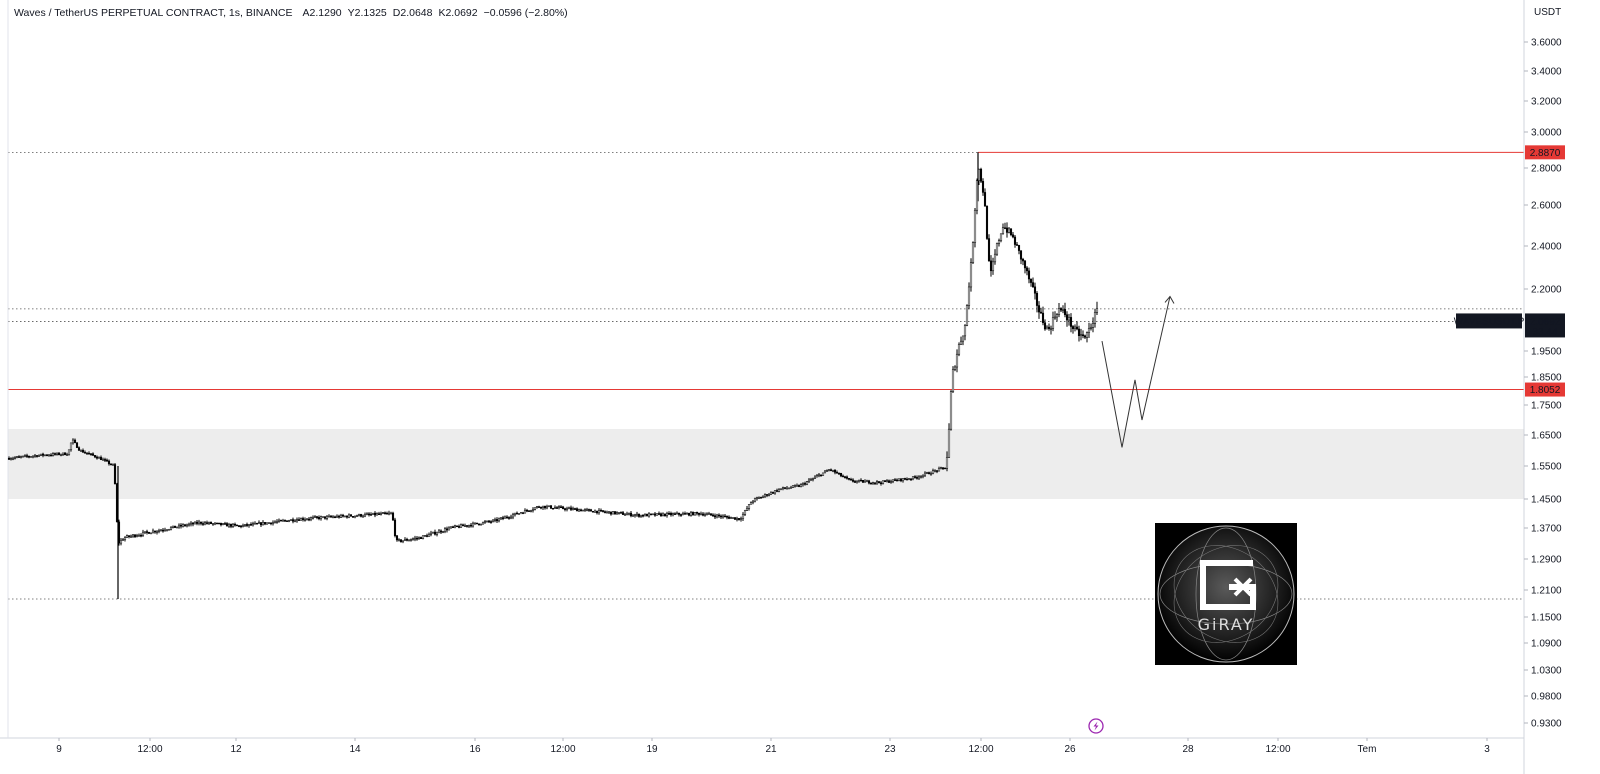  Describe the element at coordinates (1546, 467) in the screenshot. I see `price-tick-label: 1.5500` at that location.